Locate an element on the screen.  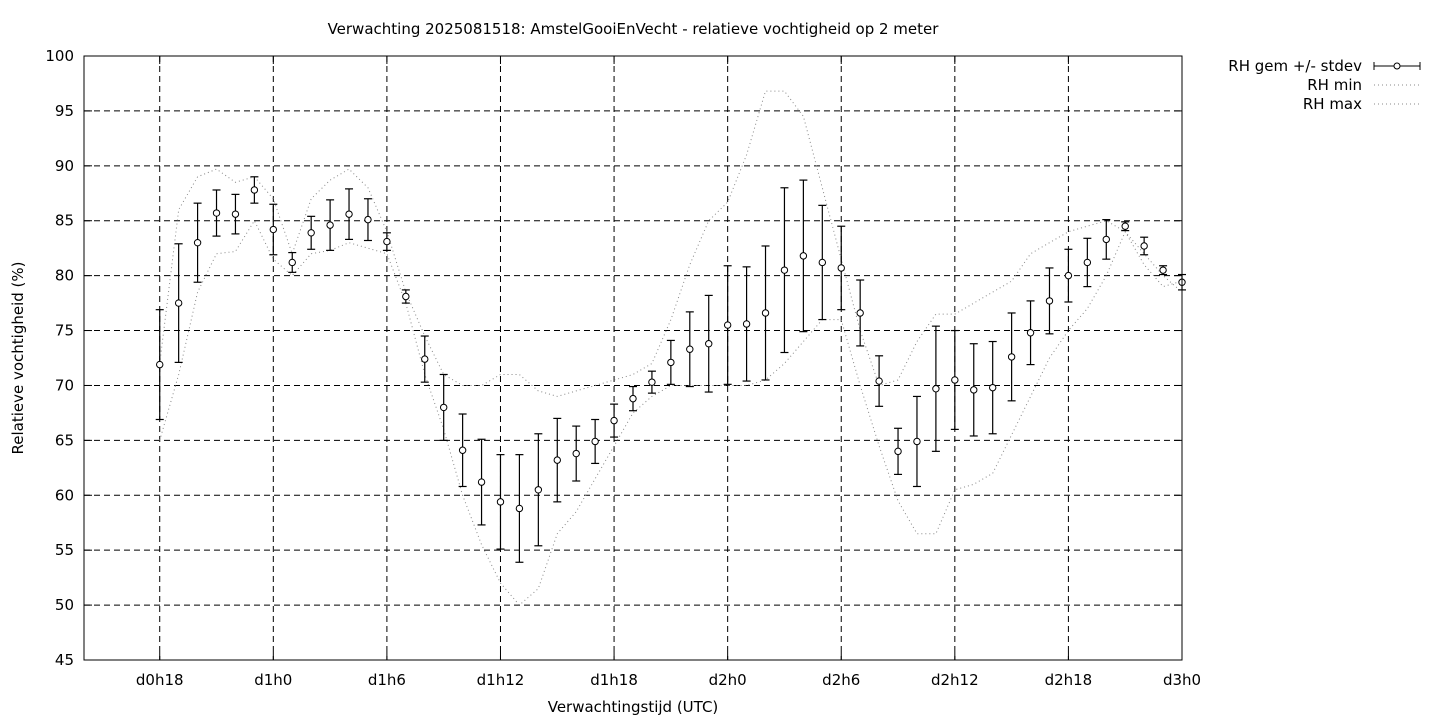
x-tick-label: d0h18 is located at coordinates (160, 680).